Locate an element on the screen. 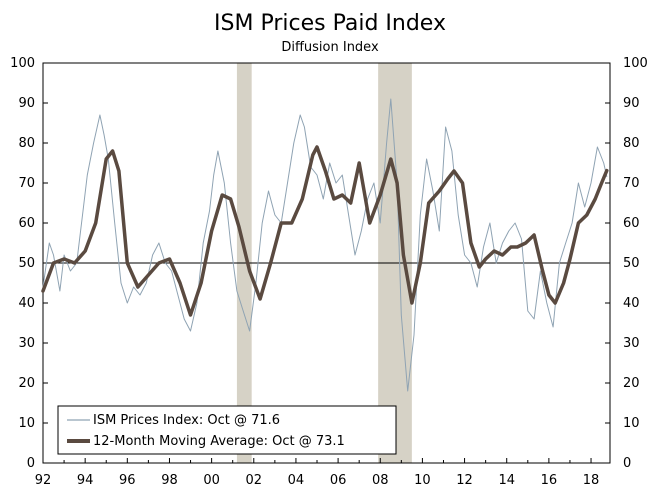  legend-box is located at coordinates (227, 430).